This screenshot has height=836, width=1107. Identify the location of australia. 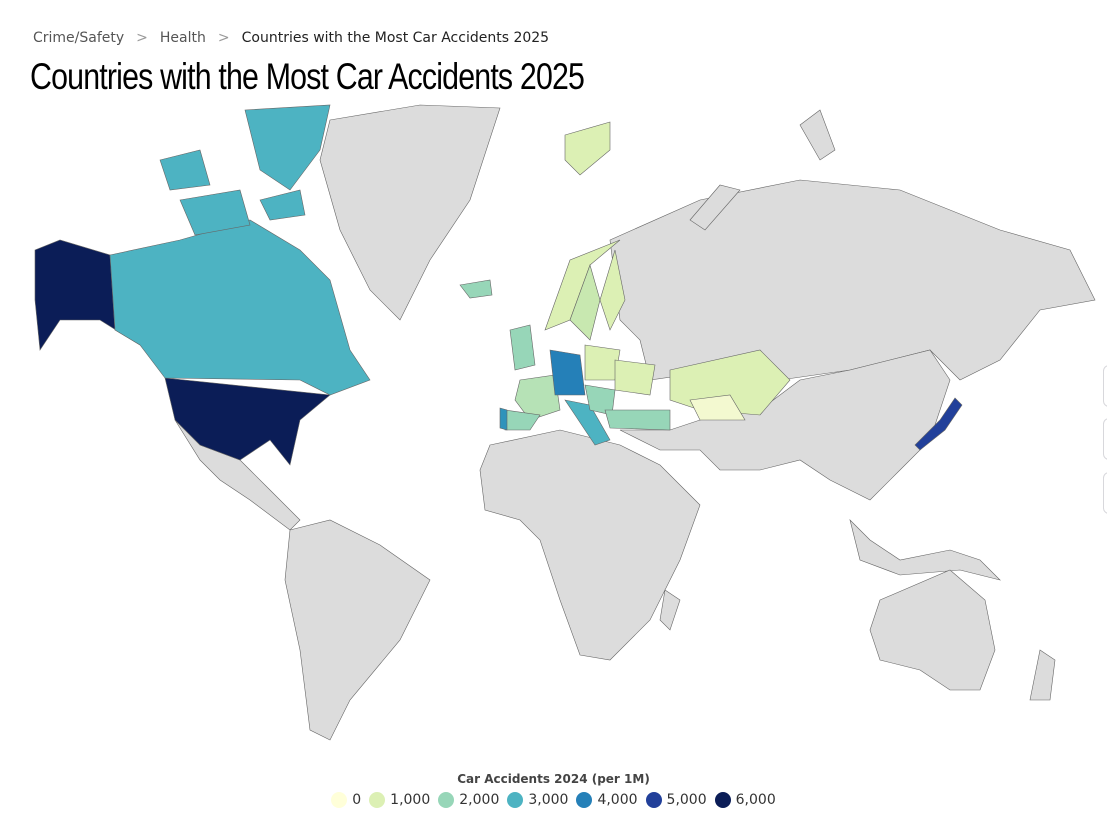
(932, 630).